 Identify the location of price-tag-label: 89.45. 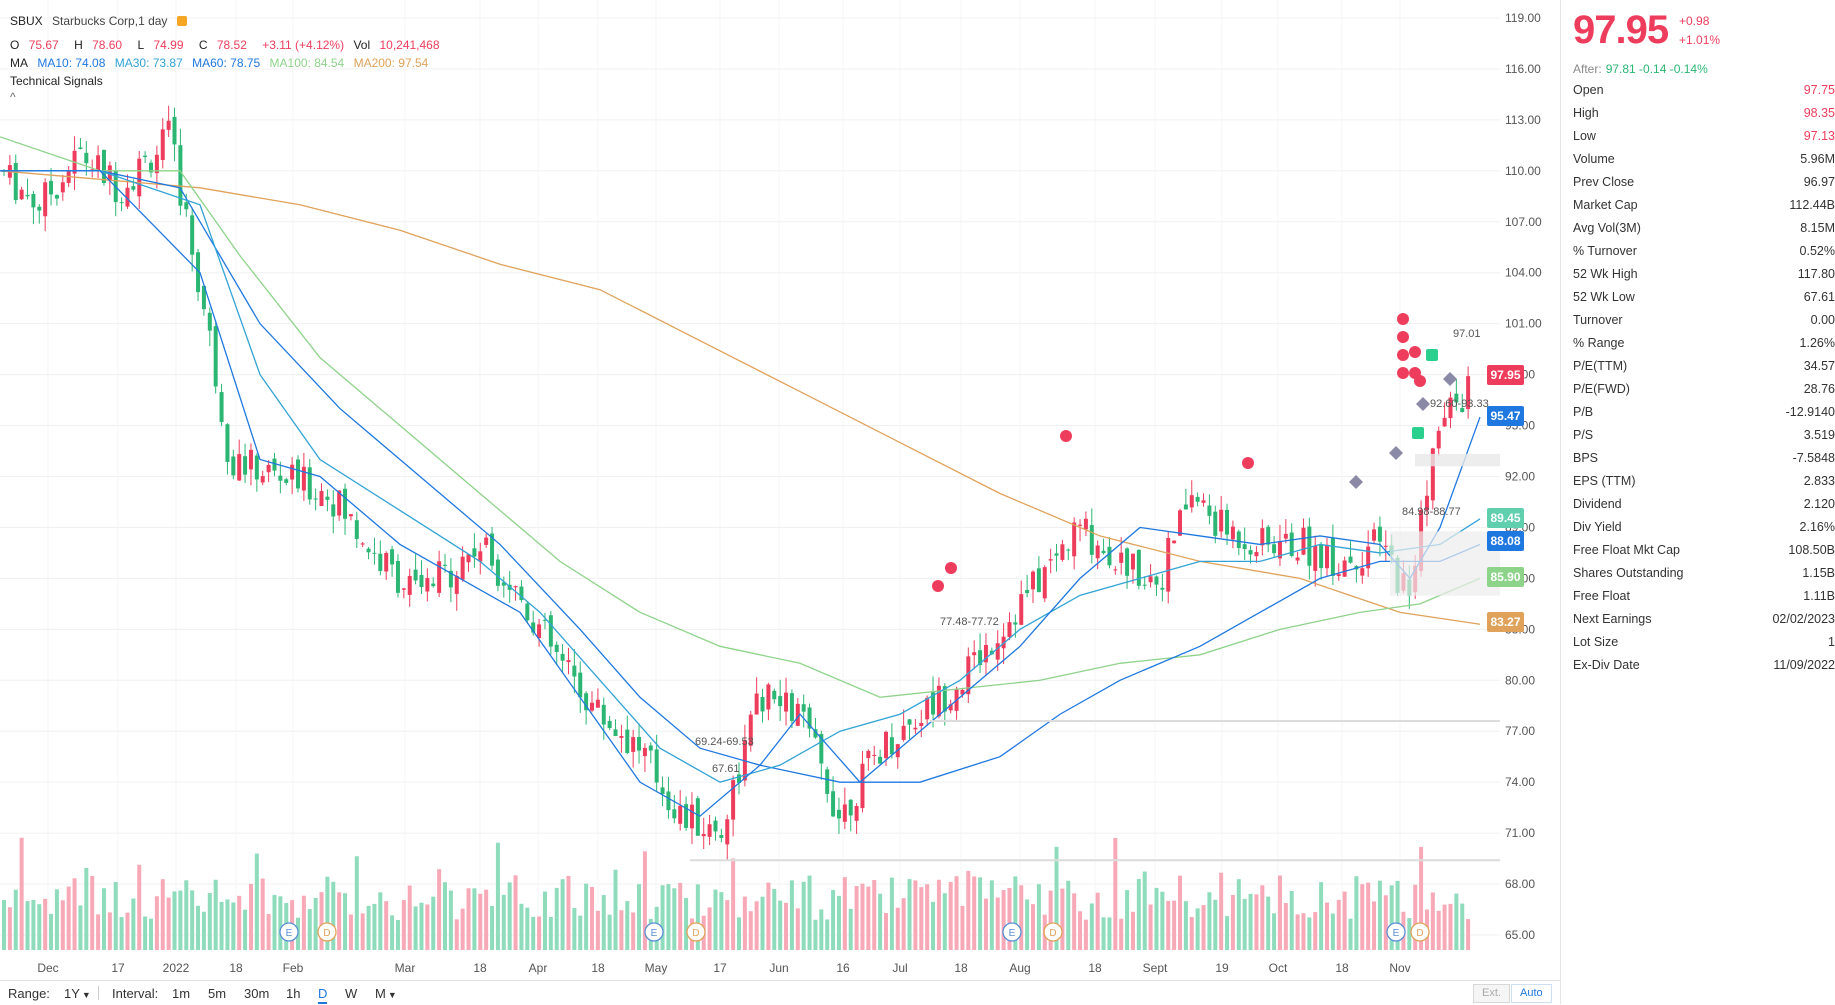
(1505, 518).